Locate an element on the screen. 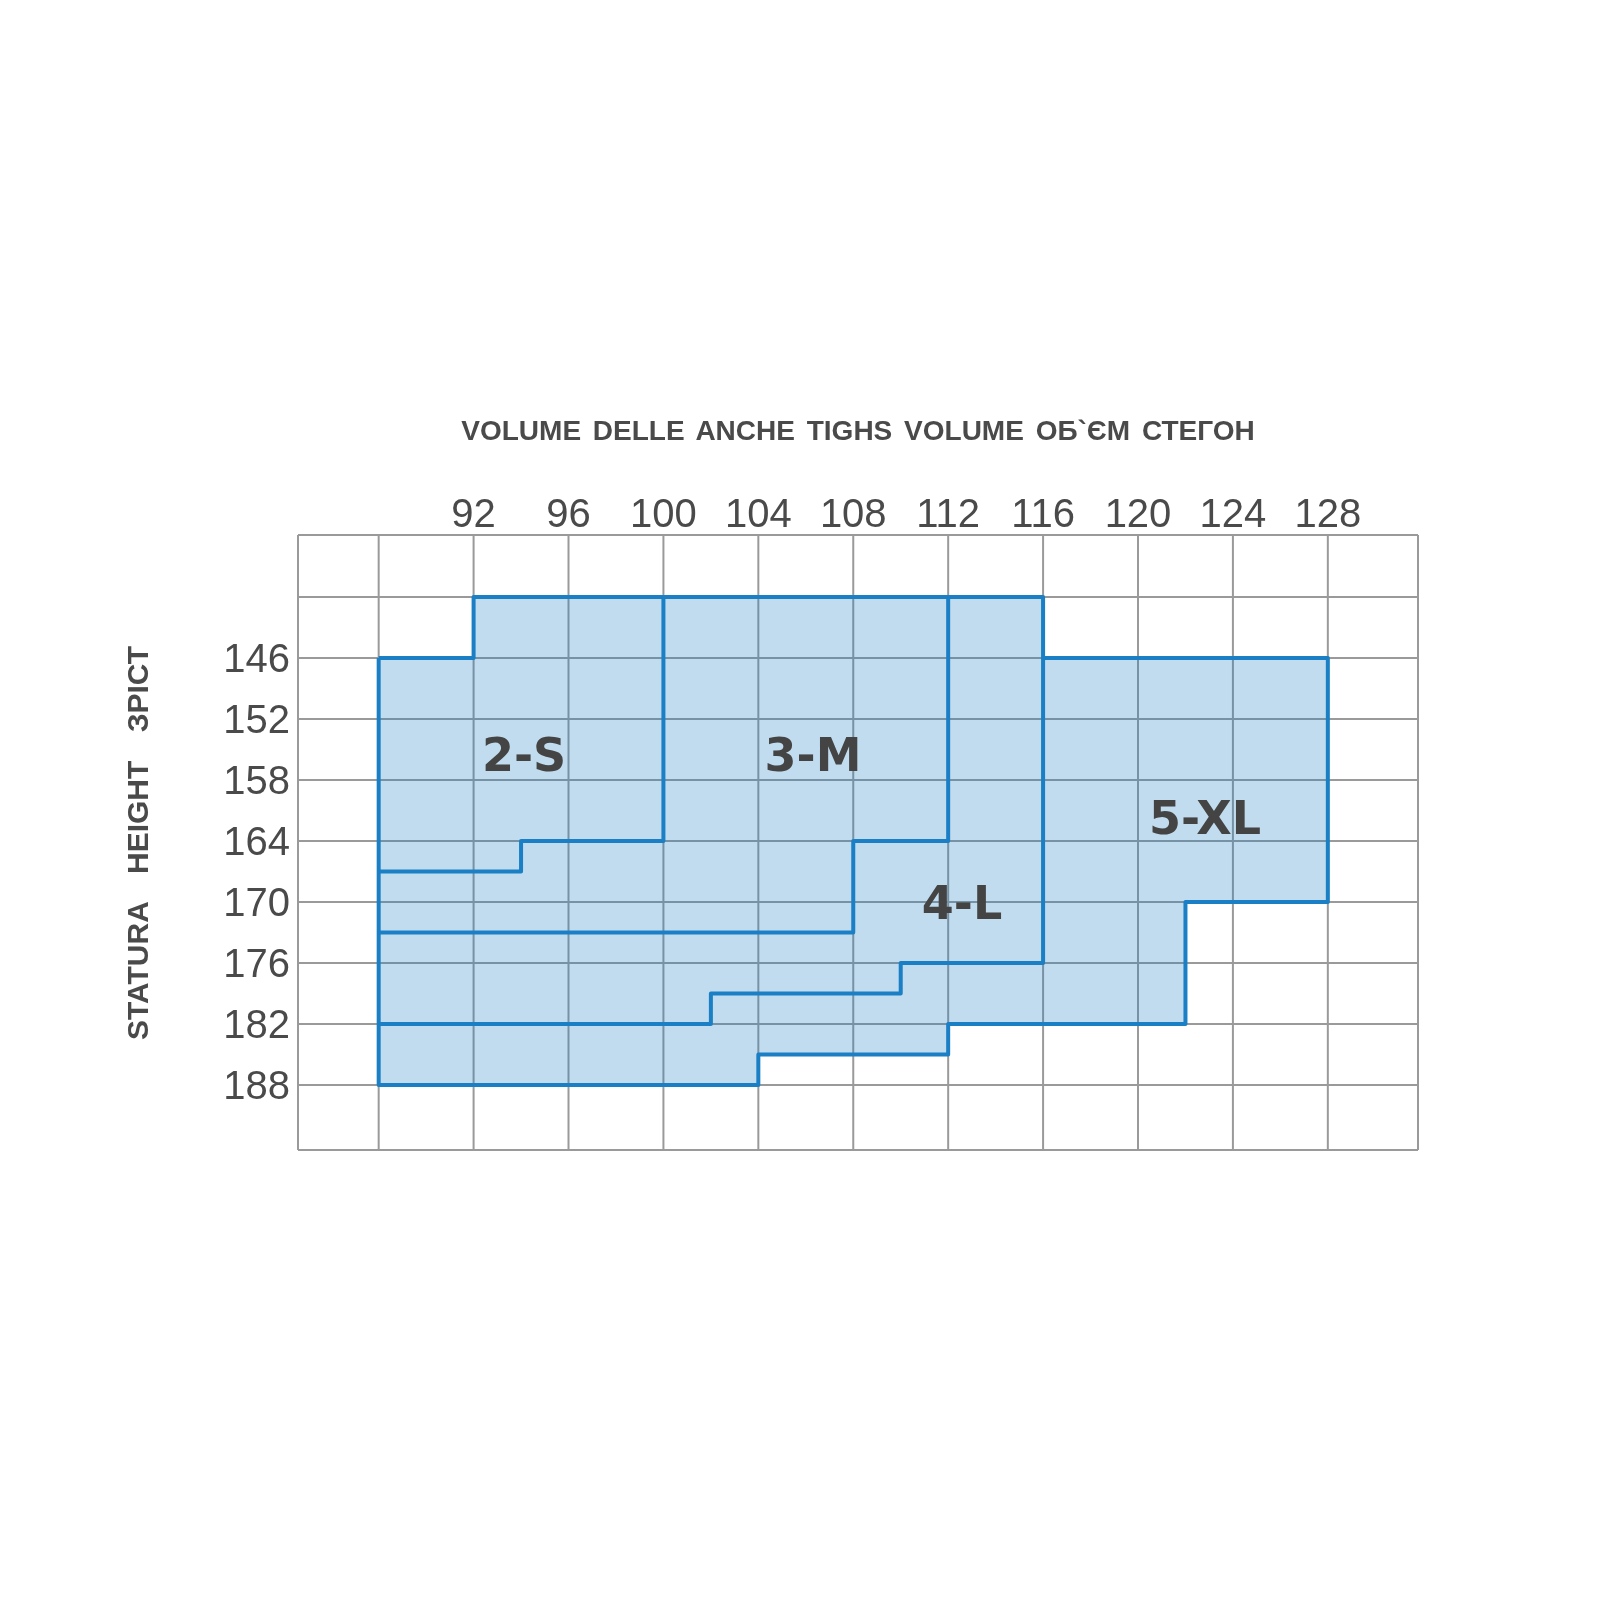  y-tick-label: 182 is located at coordinates (256, 1024).